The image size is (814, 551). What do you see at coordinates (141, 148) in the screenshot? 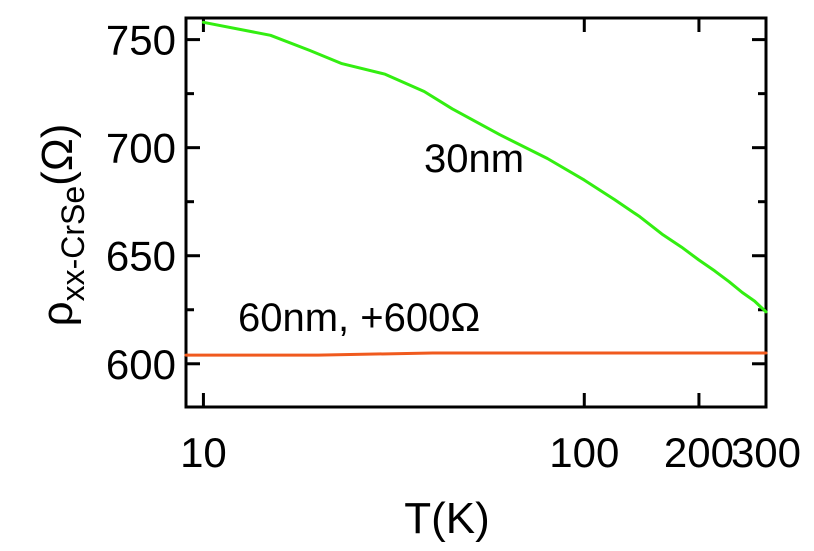
I see `y-tick-label: 700` at bounding box center [141, 148].